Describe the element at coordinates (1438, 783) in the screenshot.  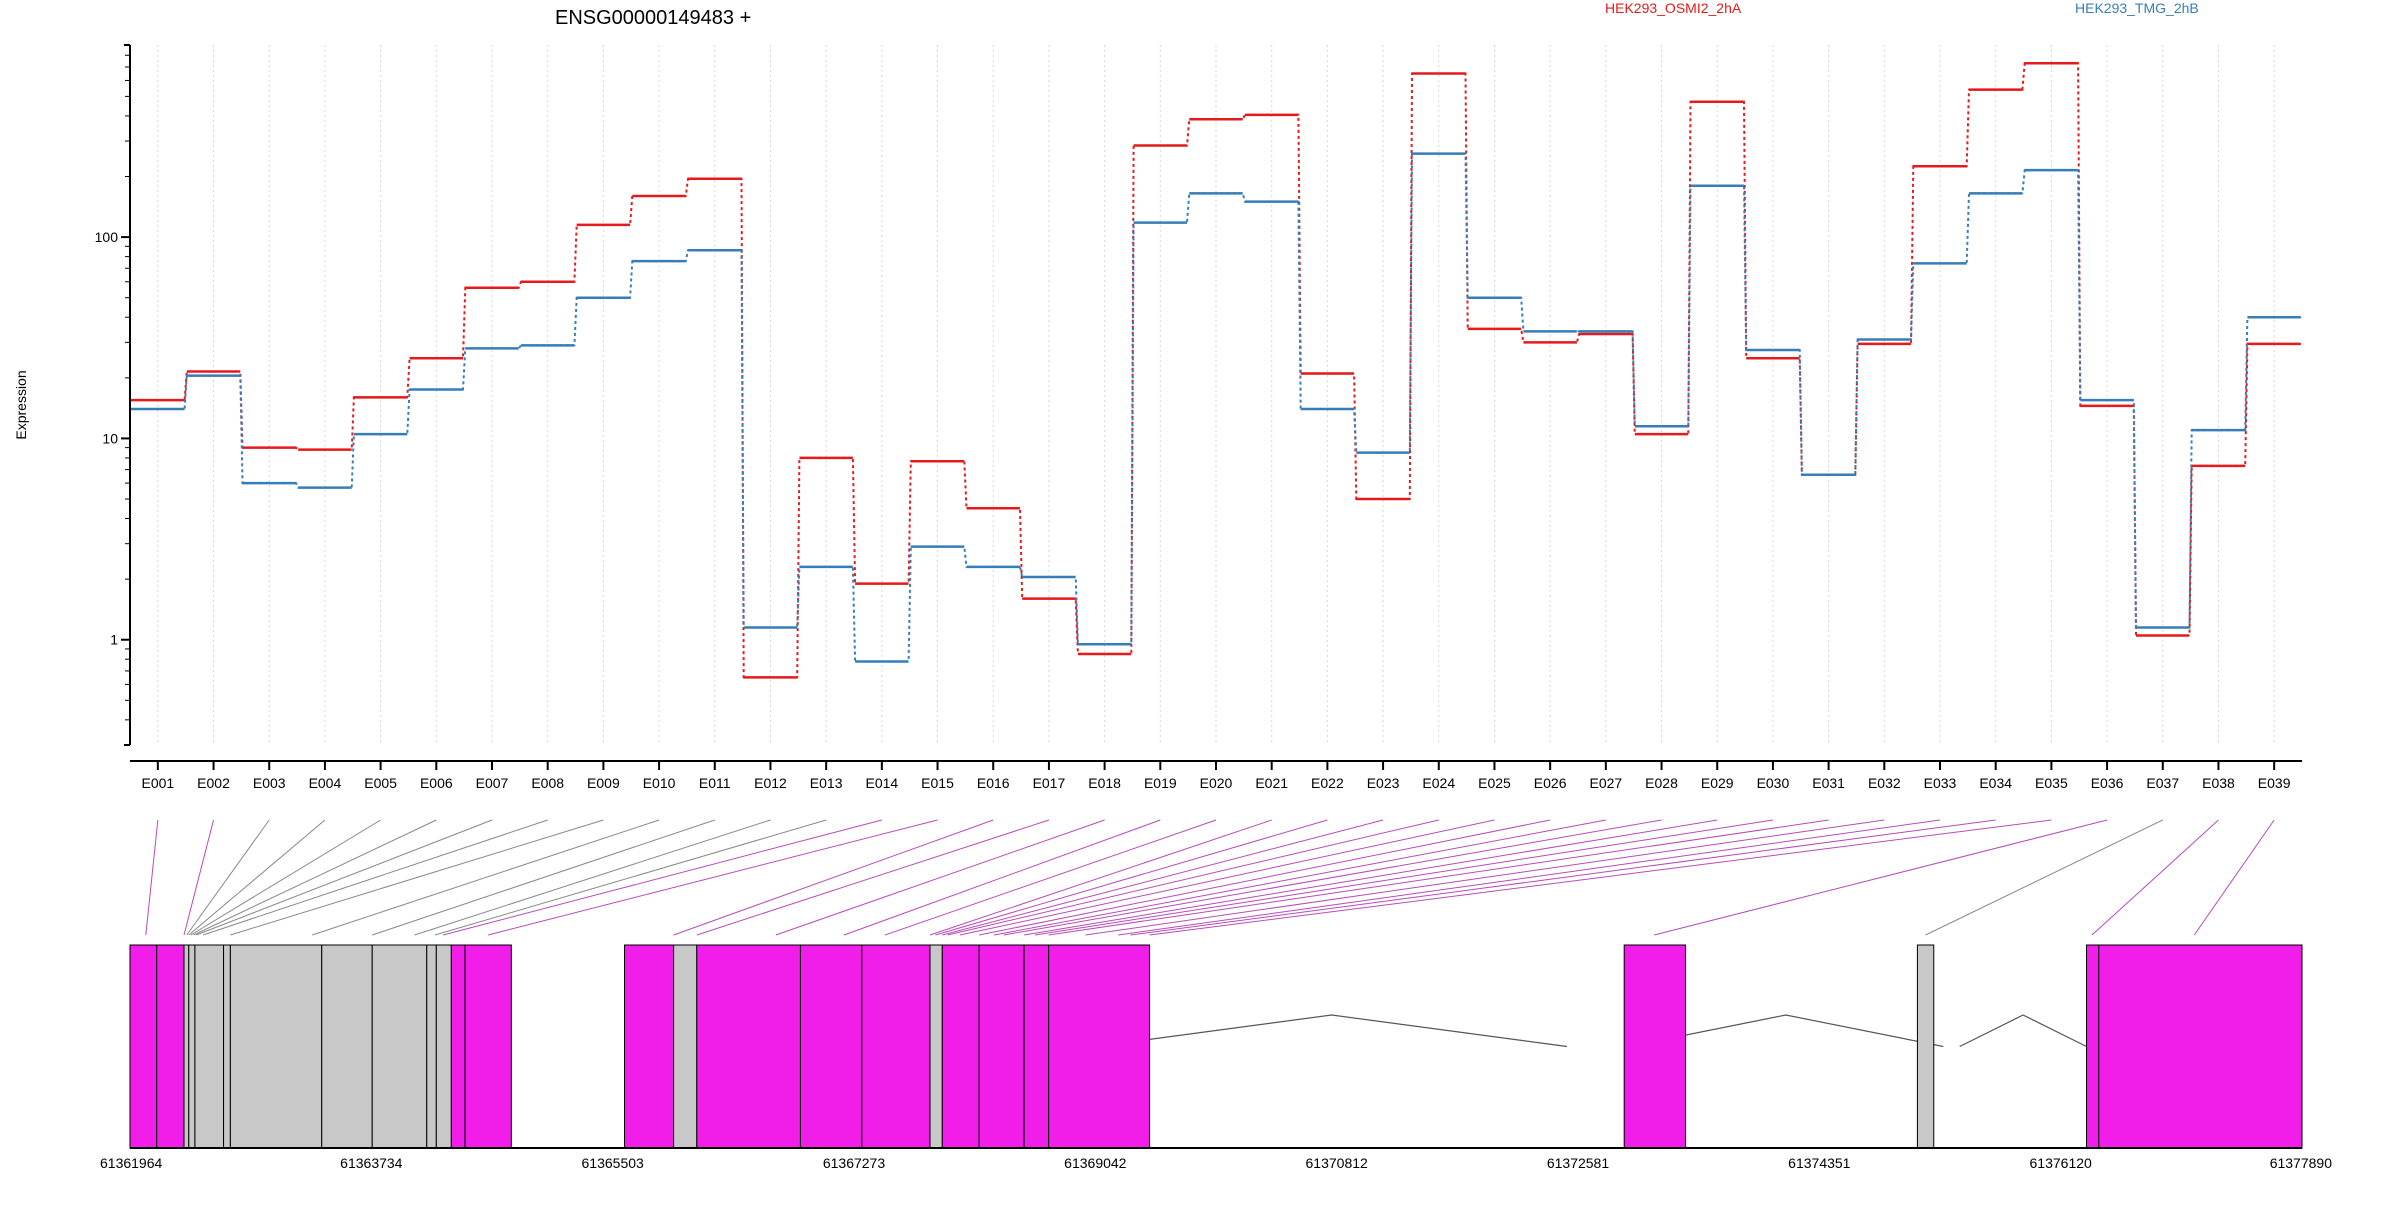
I see `x-tick-label: E024` at that location.